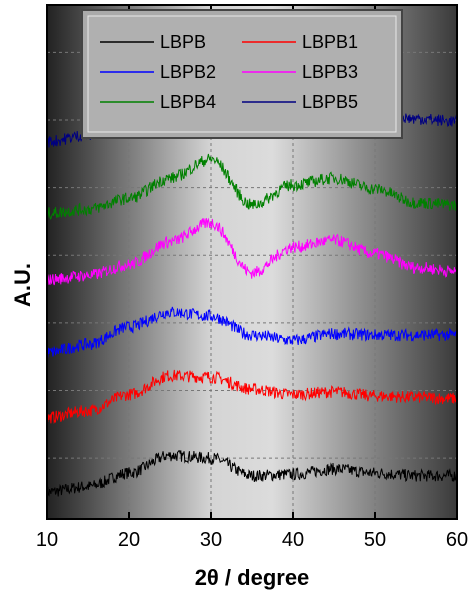 This screenshot has height=596, width=474. What do you see at coordinates (252, 332) in the screenshot?
I see `series-lbpb2` at bounding box center [252, 332].